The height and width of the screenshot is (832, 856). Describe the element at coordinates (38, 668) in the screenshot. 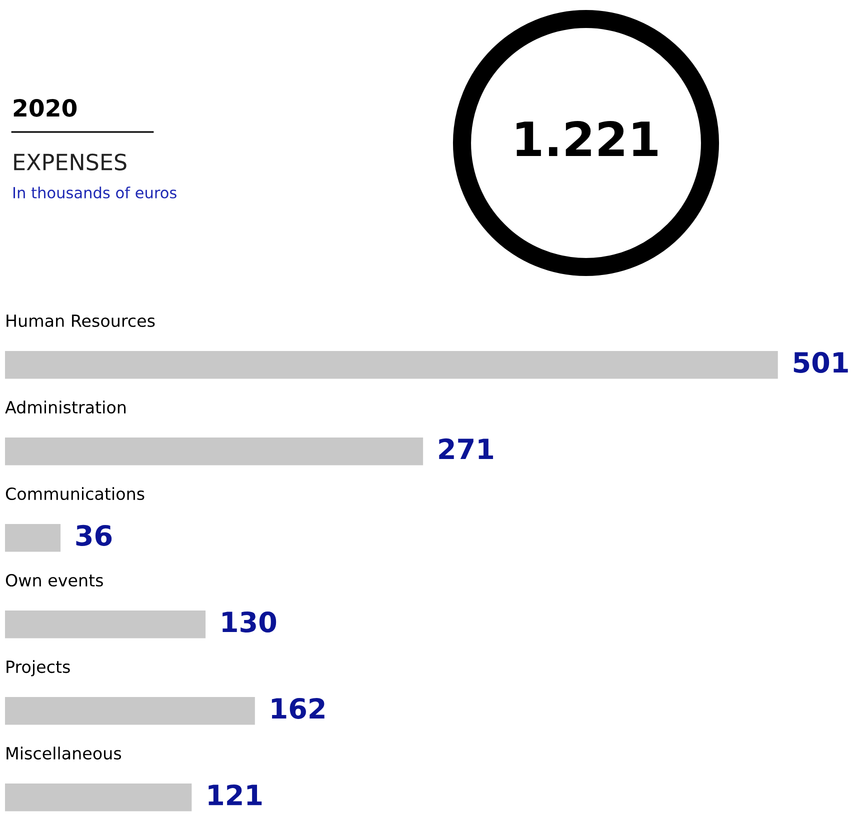

I see `y-tick-label: Projects` at that location.